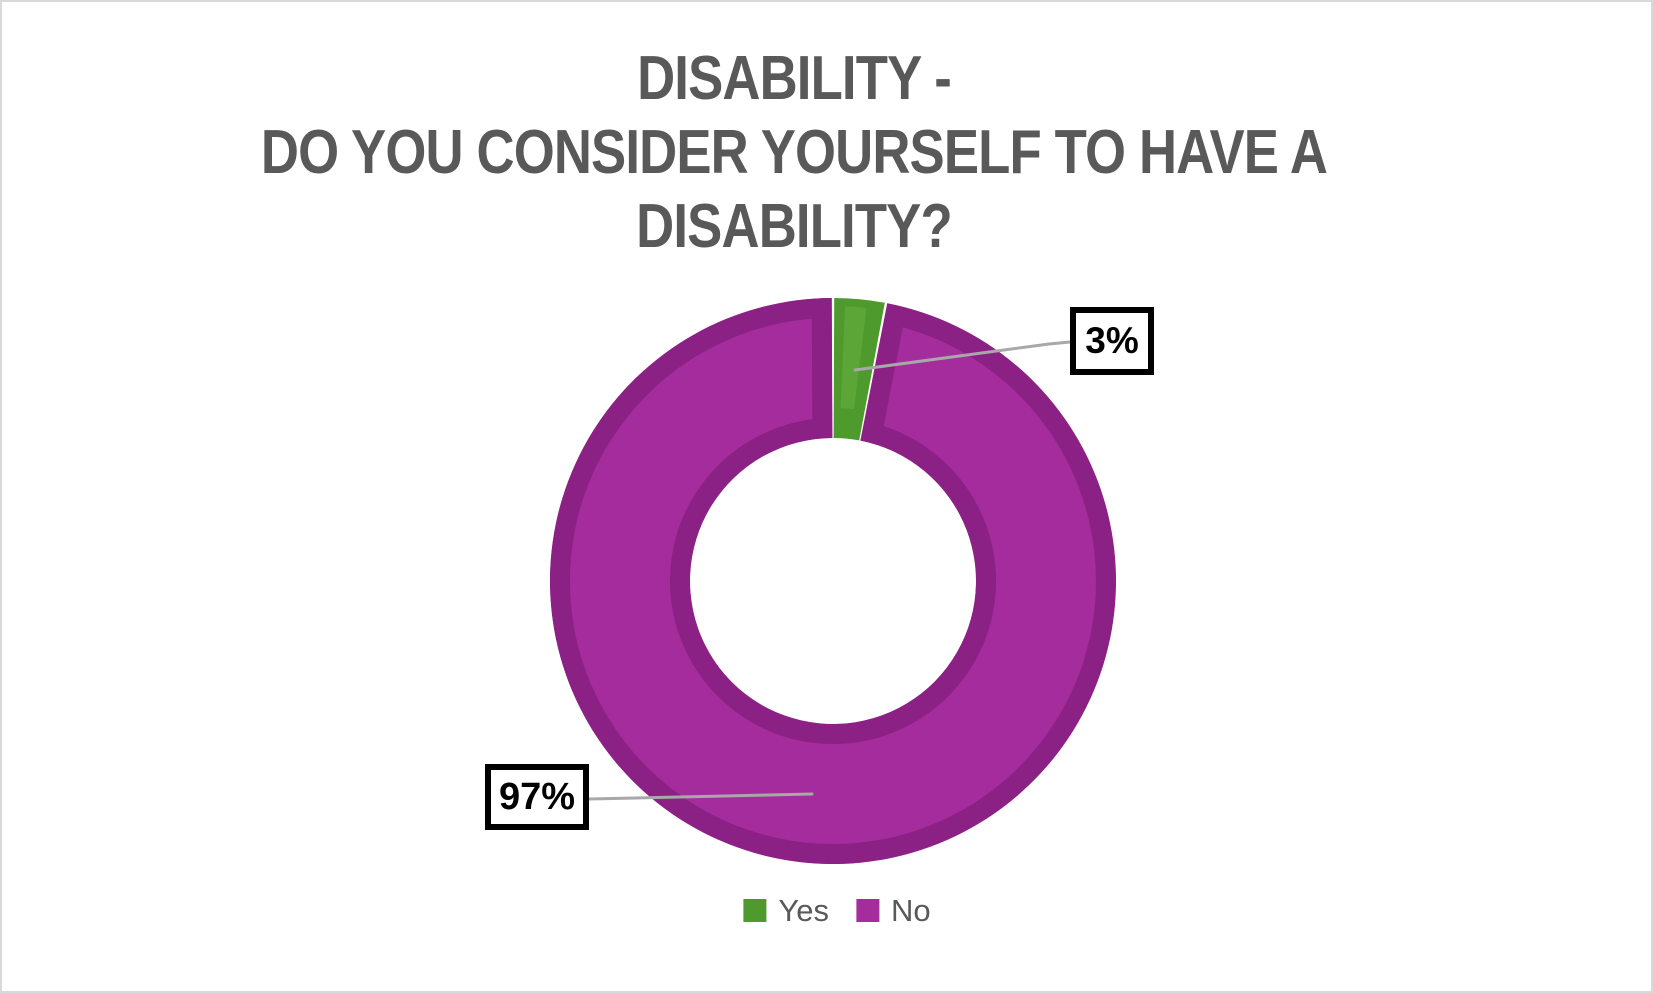 The image size is (1653, 993). I want to click on leader-line-yes, so click(962, 356).